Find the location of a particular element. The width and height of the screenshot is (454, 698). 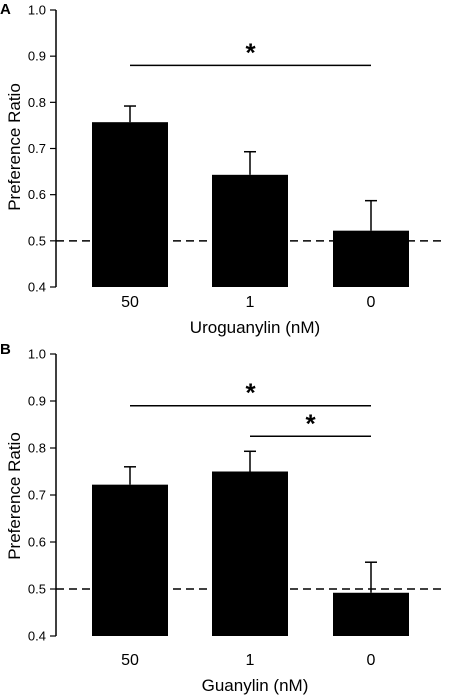

y-tick-label-b: 0.5 is located at coordinates (37, 589).